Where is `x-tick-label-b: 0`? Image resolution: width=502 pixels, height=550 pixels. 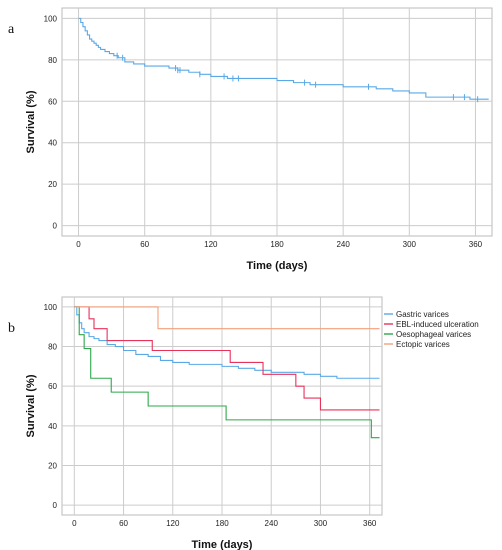
x-tick-label-b: 0 is located at coordinates (74, 523).